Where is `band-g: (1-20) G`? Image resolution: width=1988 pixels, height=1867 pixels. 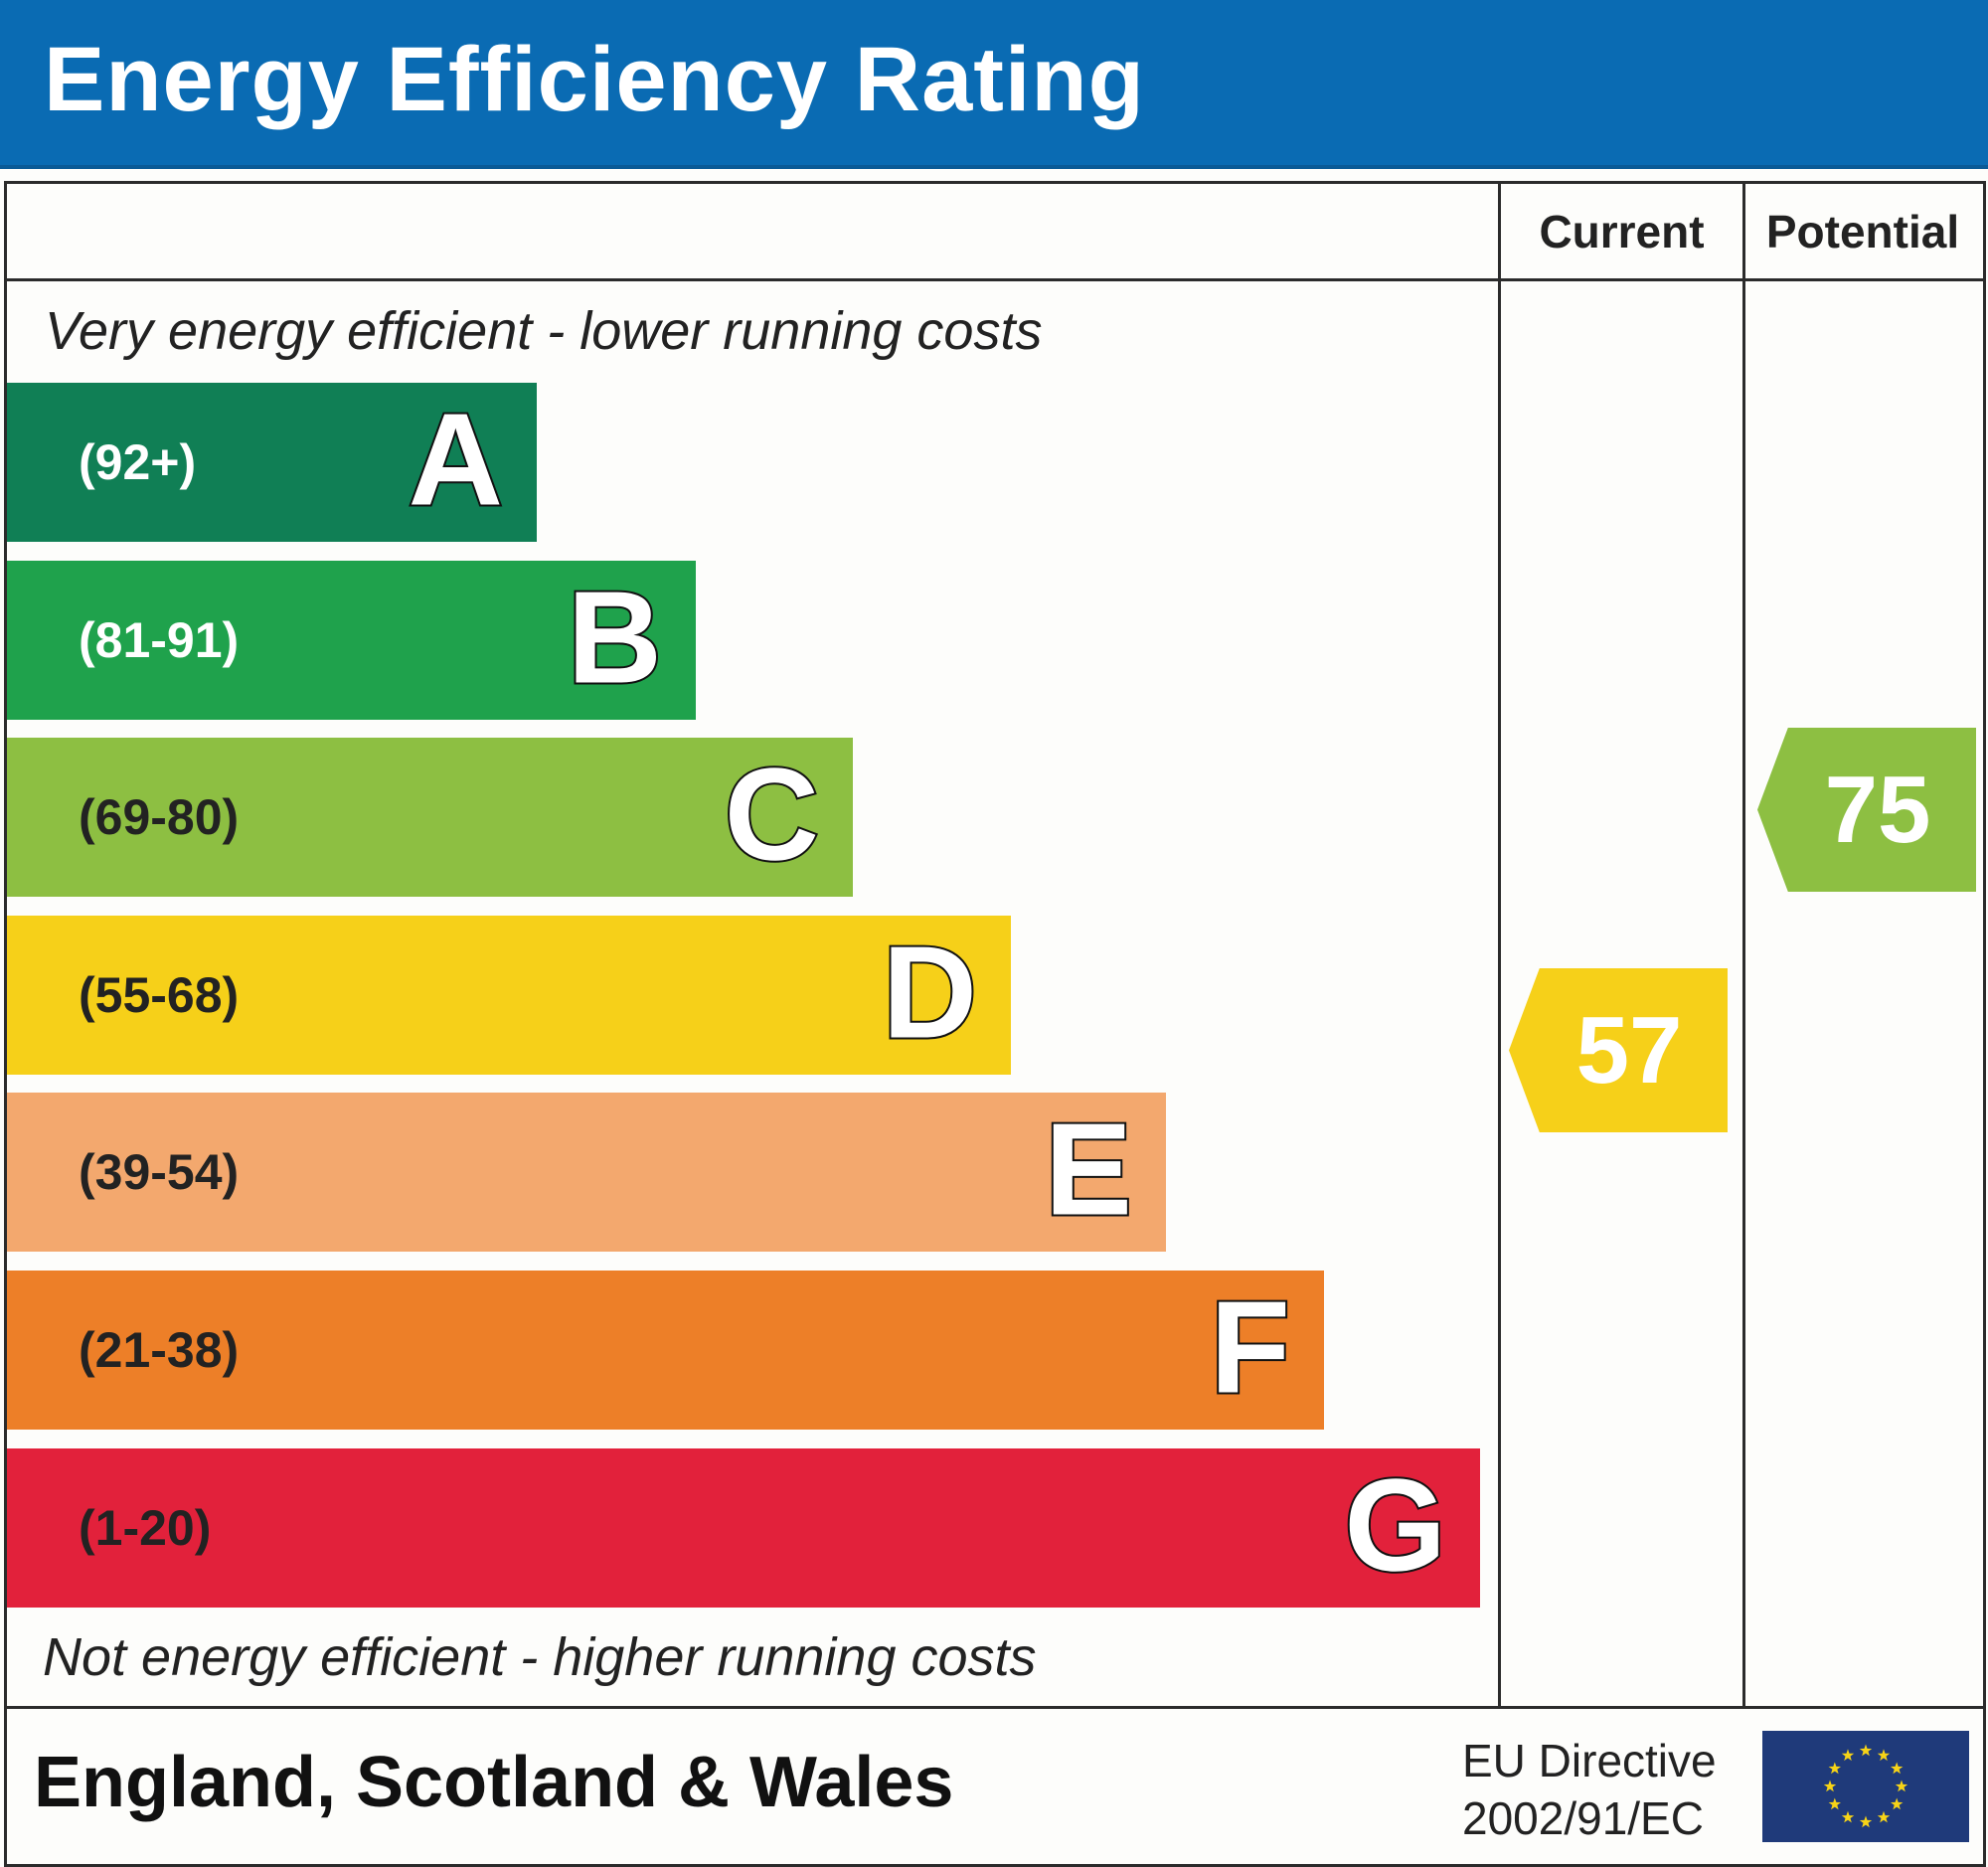
band-g: (1-20) G is located at coordinates (743, 1528).